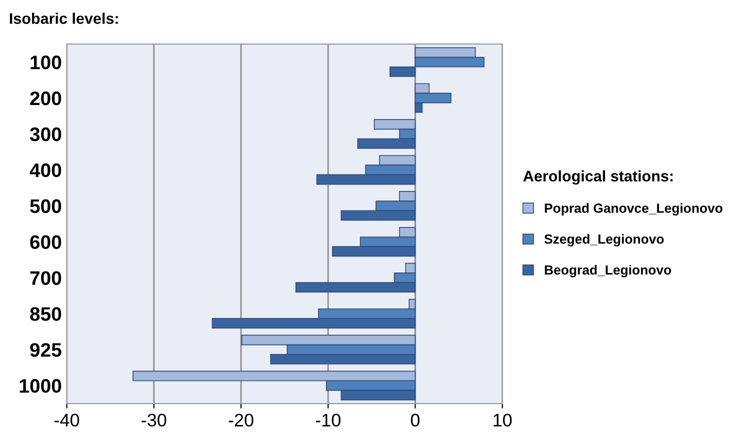 This screenshot has width=742, height=441. I want to click on y-tick-label: 925, so click(46, 350).